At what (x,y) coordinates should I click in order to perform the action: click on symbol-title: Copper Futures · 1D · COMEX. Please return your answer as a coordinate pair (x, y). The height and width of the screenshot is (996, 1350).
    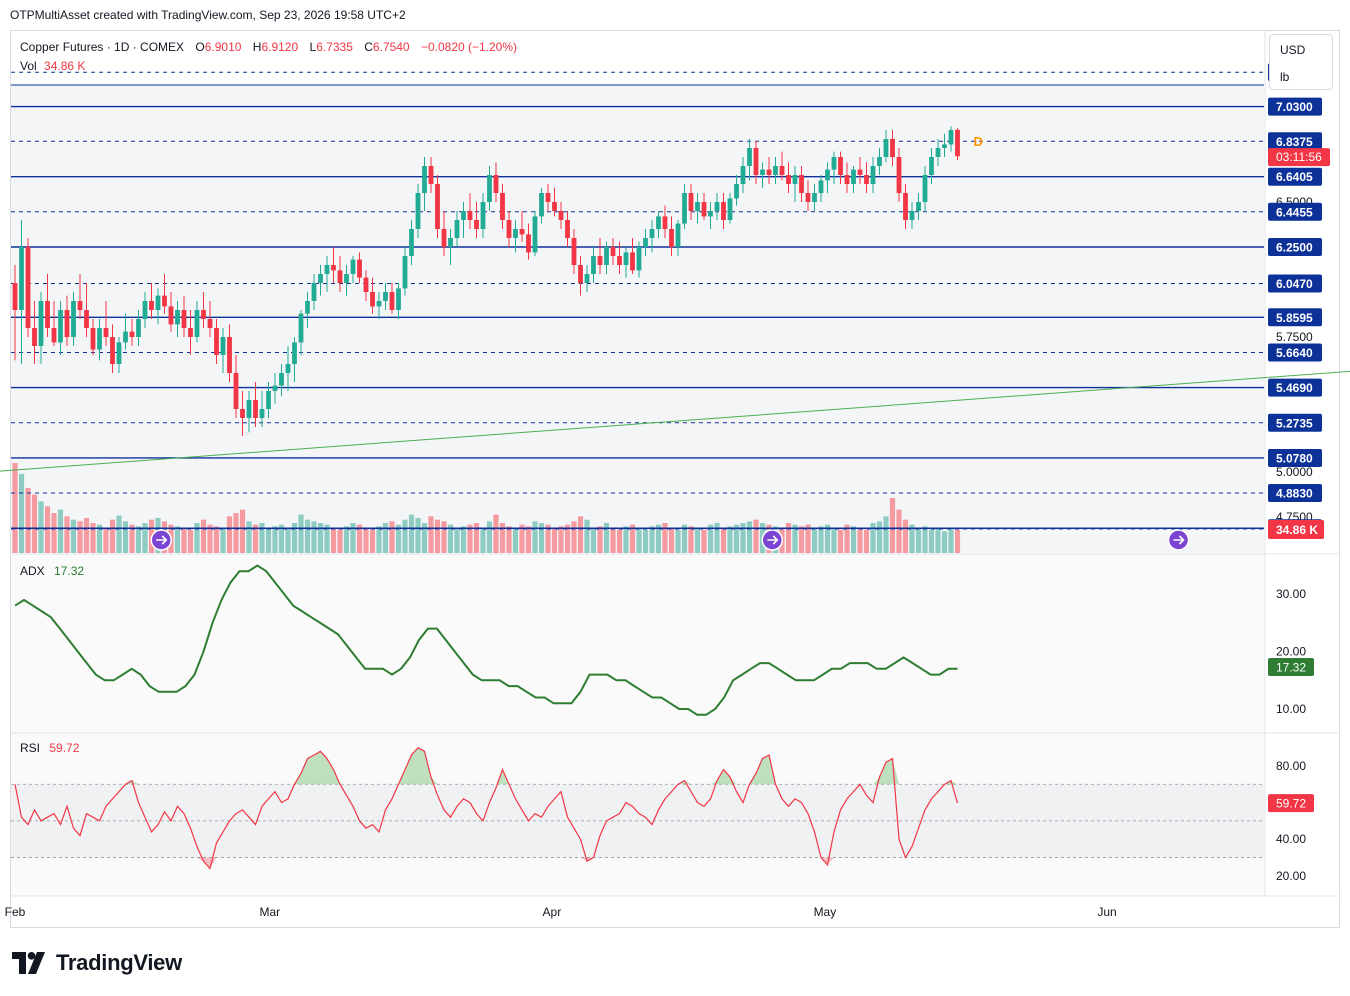
    Looking at the image, I should click on (102, 47).